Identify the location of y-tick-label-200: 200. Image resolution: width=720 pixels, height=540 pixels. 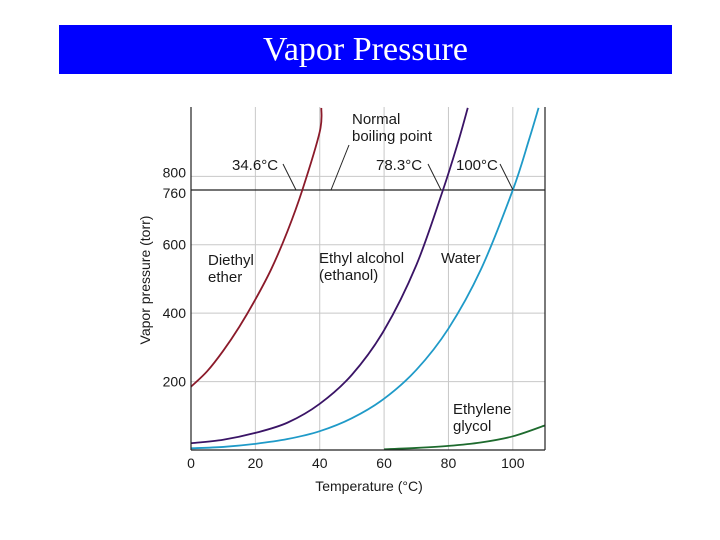
(175, 382).